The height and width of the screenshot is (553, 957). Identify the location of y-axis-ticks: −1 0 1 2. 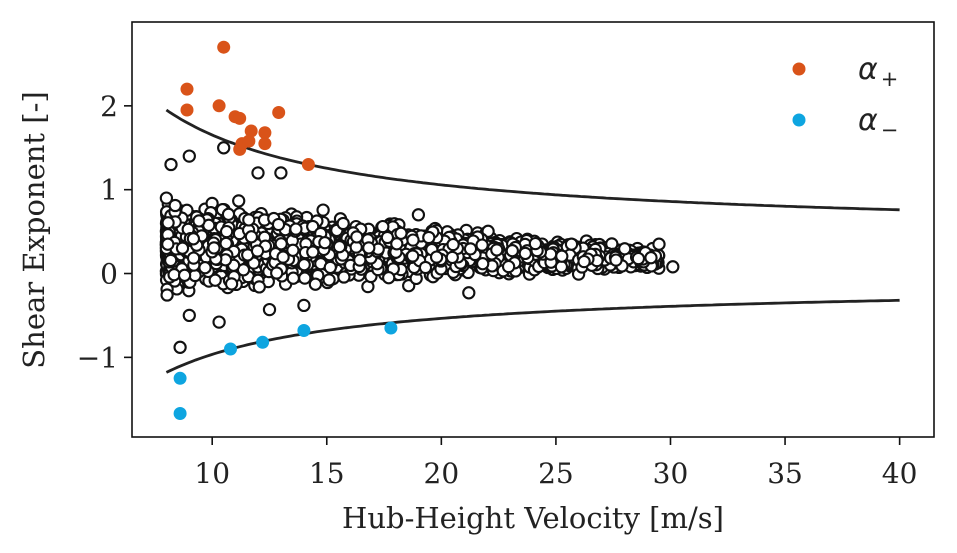
(104, 232).